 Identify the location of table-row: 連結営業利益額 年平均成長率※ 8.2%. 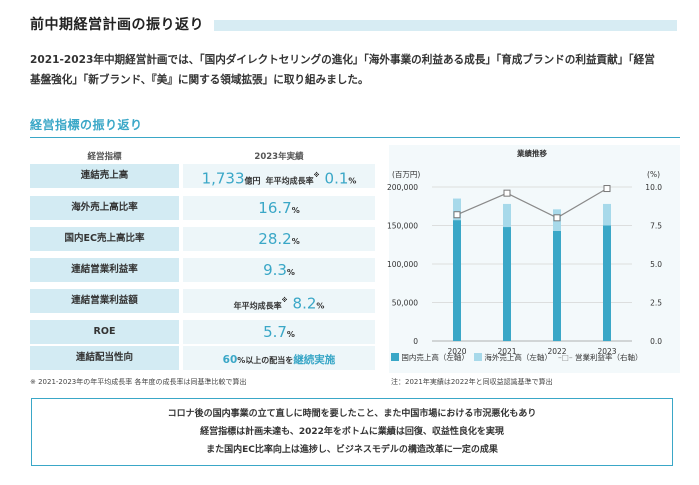
(202, 301).